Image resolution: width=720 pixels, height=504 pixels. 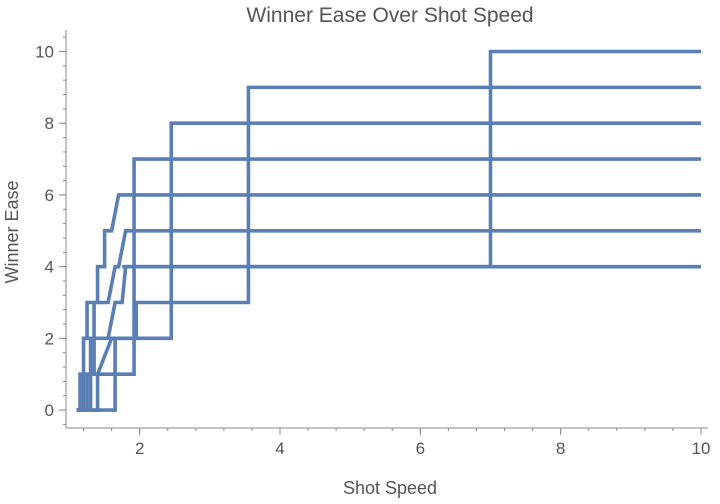 I want to click on chart-title: Winner Ease Over Shot Speed, so click(x=389, y=15).